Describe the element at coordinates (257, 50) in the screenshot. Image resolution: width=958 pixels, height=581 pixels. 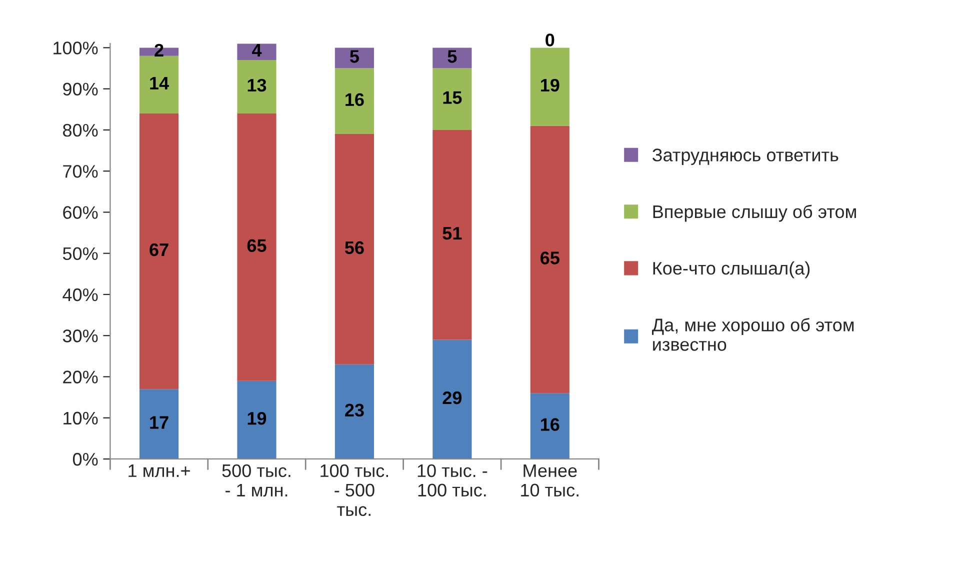
I see `data-label: 4` at that location.